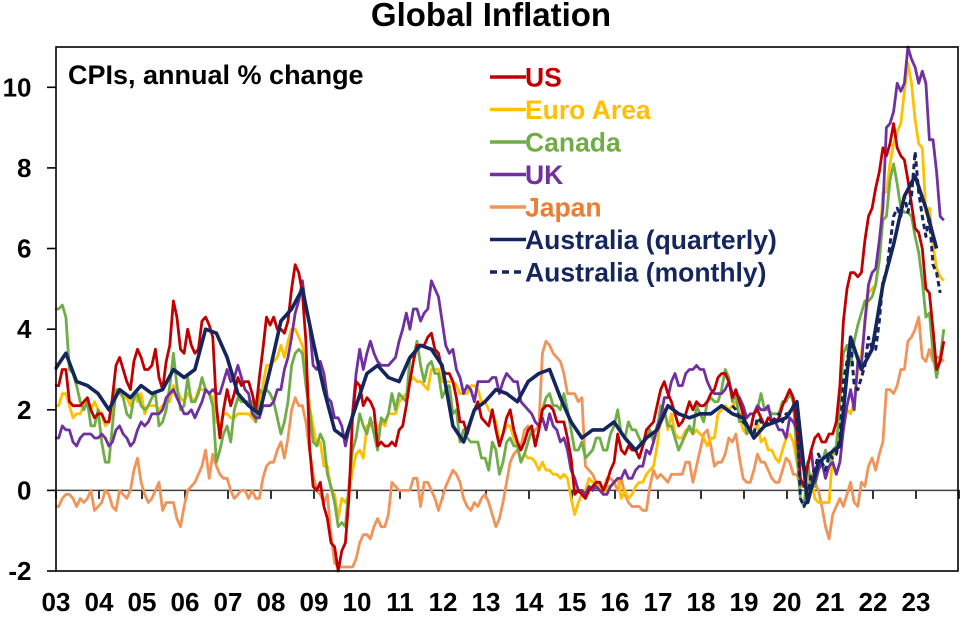  What do you see at coordinates (142, 602) in the screenshot?
I see `svg-text: 05` at bounding box center [142, 602].